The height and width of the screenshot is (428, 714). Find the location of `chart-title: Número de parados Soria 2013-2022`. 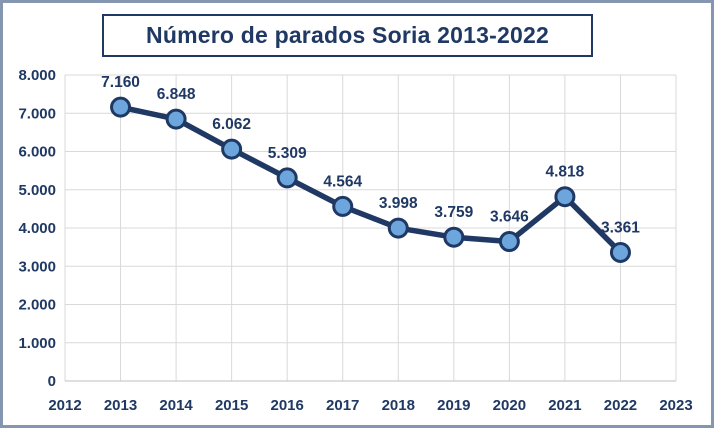

chart-title: Número de parados Soria 2013-2022 is located at coordinates (347, 35).